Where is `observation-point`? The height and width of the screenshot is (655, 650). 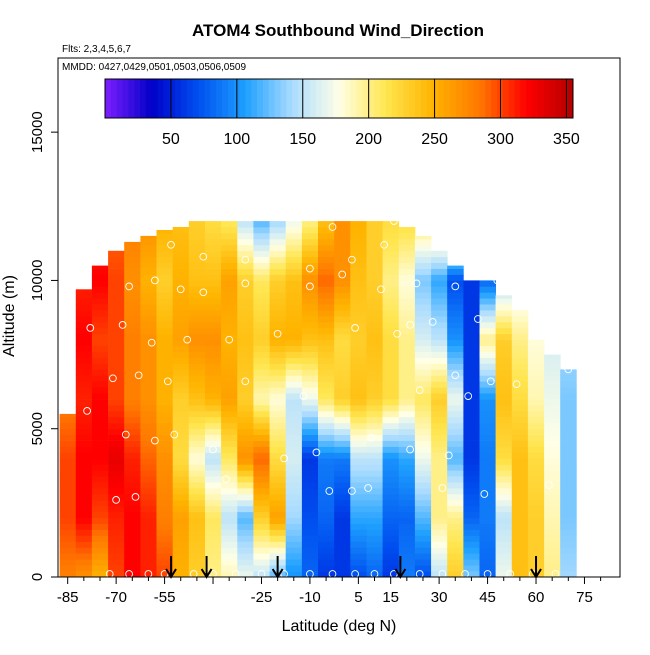
observation-point is located at coordinates (113, 378).